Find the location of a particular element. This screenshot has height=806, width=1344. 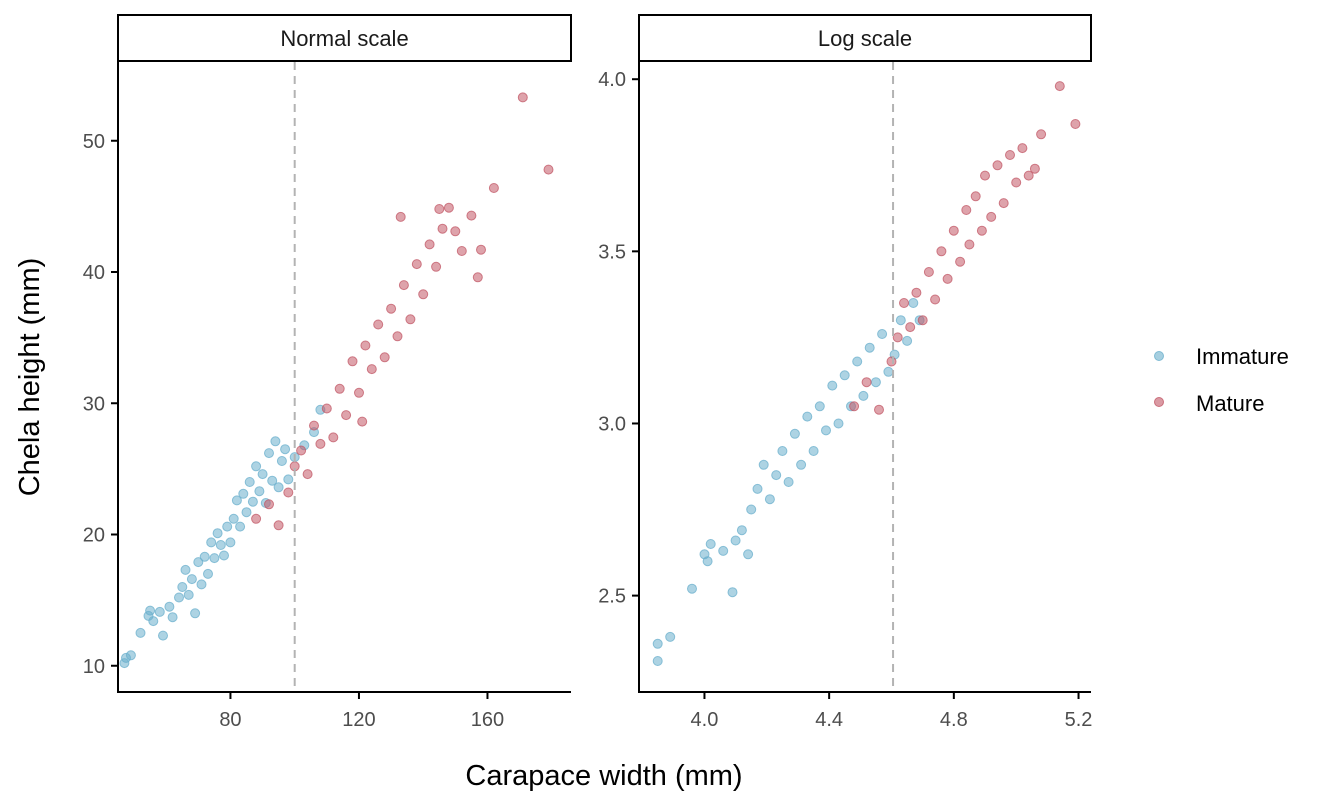

legend-key-immature is located at coordinates (1159, 356).